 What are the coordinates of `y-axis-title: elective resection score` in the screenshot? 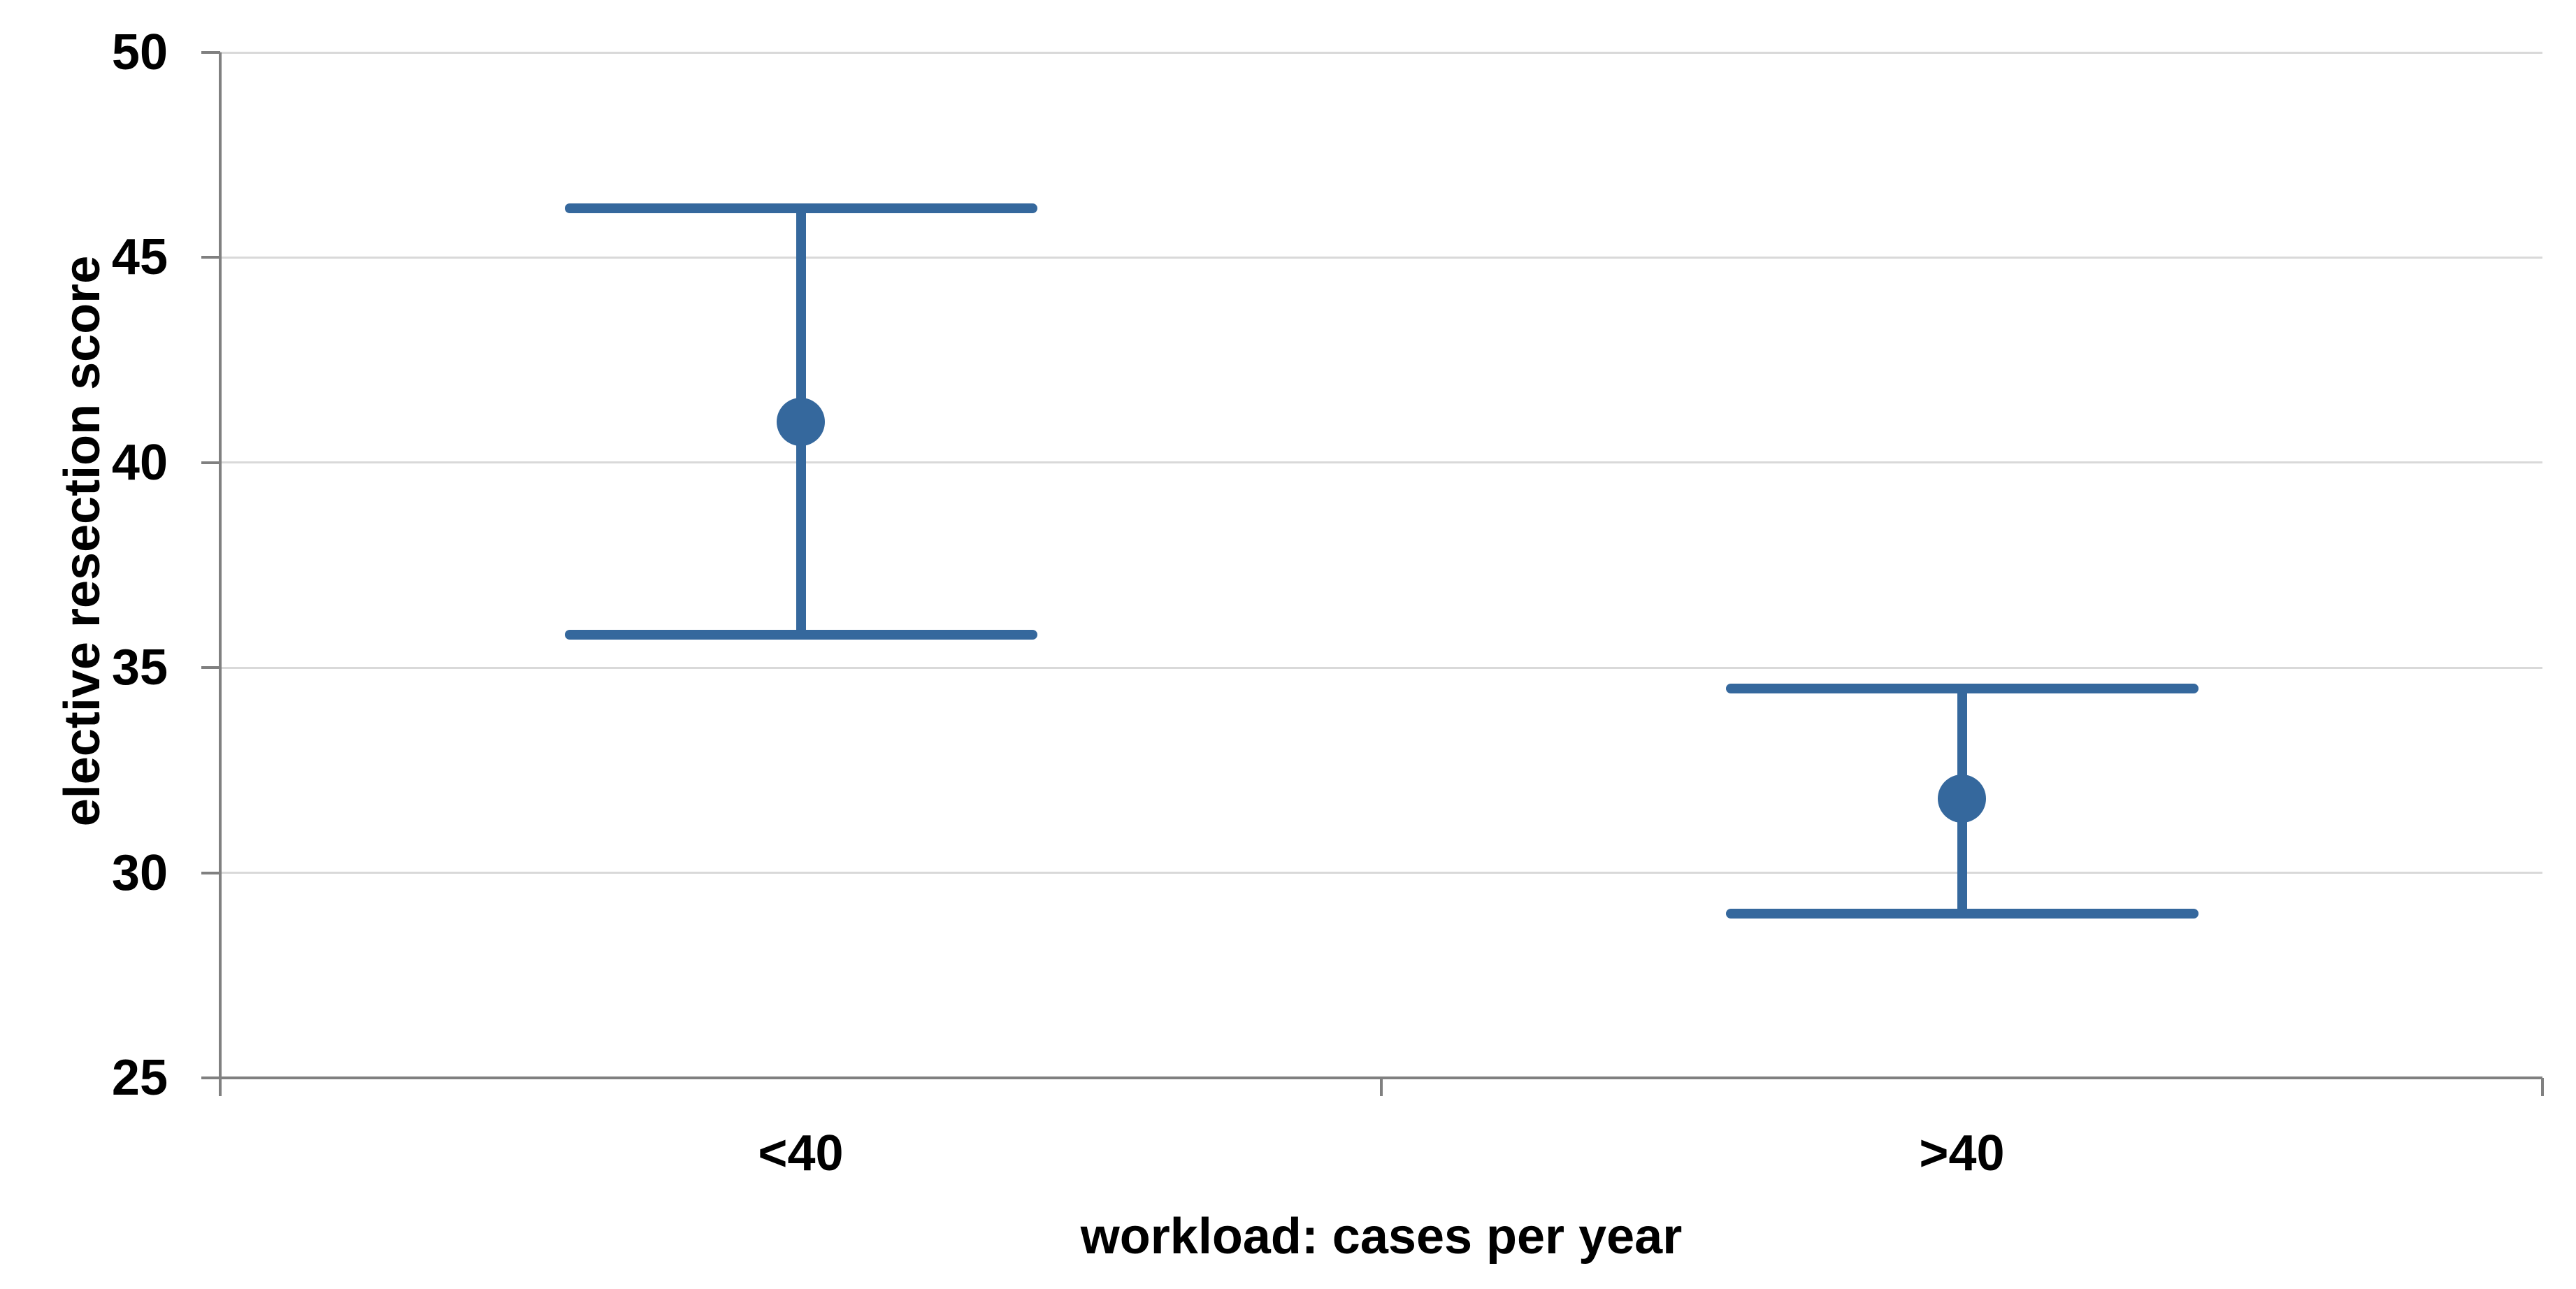 It's located at (82, 540).